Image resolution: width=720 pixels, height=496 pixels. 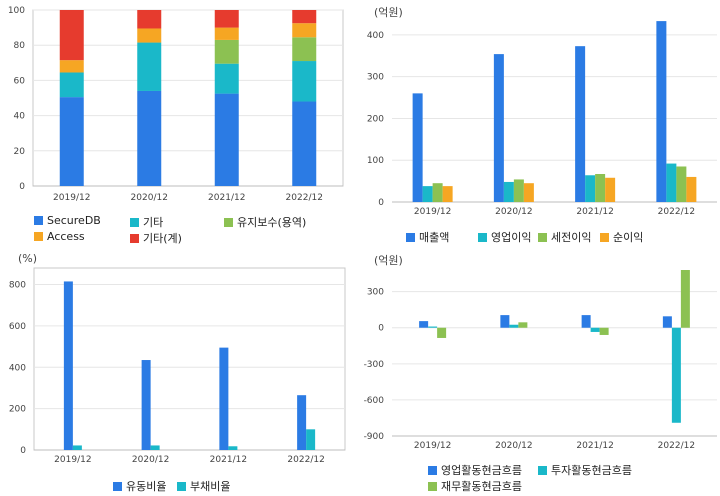 What do you see at coordinates (475, 486) in the screenshot?
I see `legend-item-재무활동현금흐름: 재무활동현금흐름` at bounding box center [475, 486].